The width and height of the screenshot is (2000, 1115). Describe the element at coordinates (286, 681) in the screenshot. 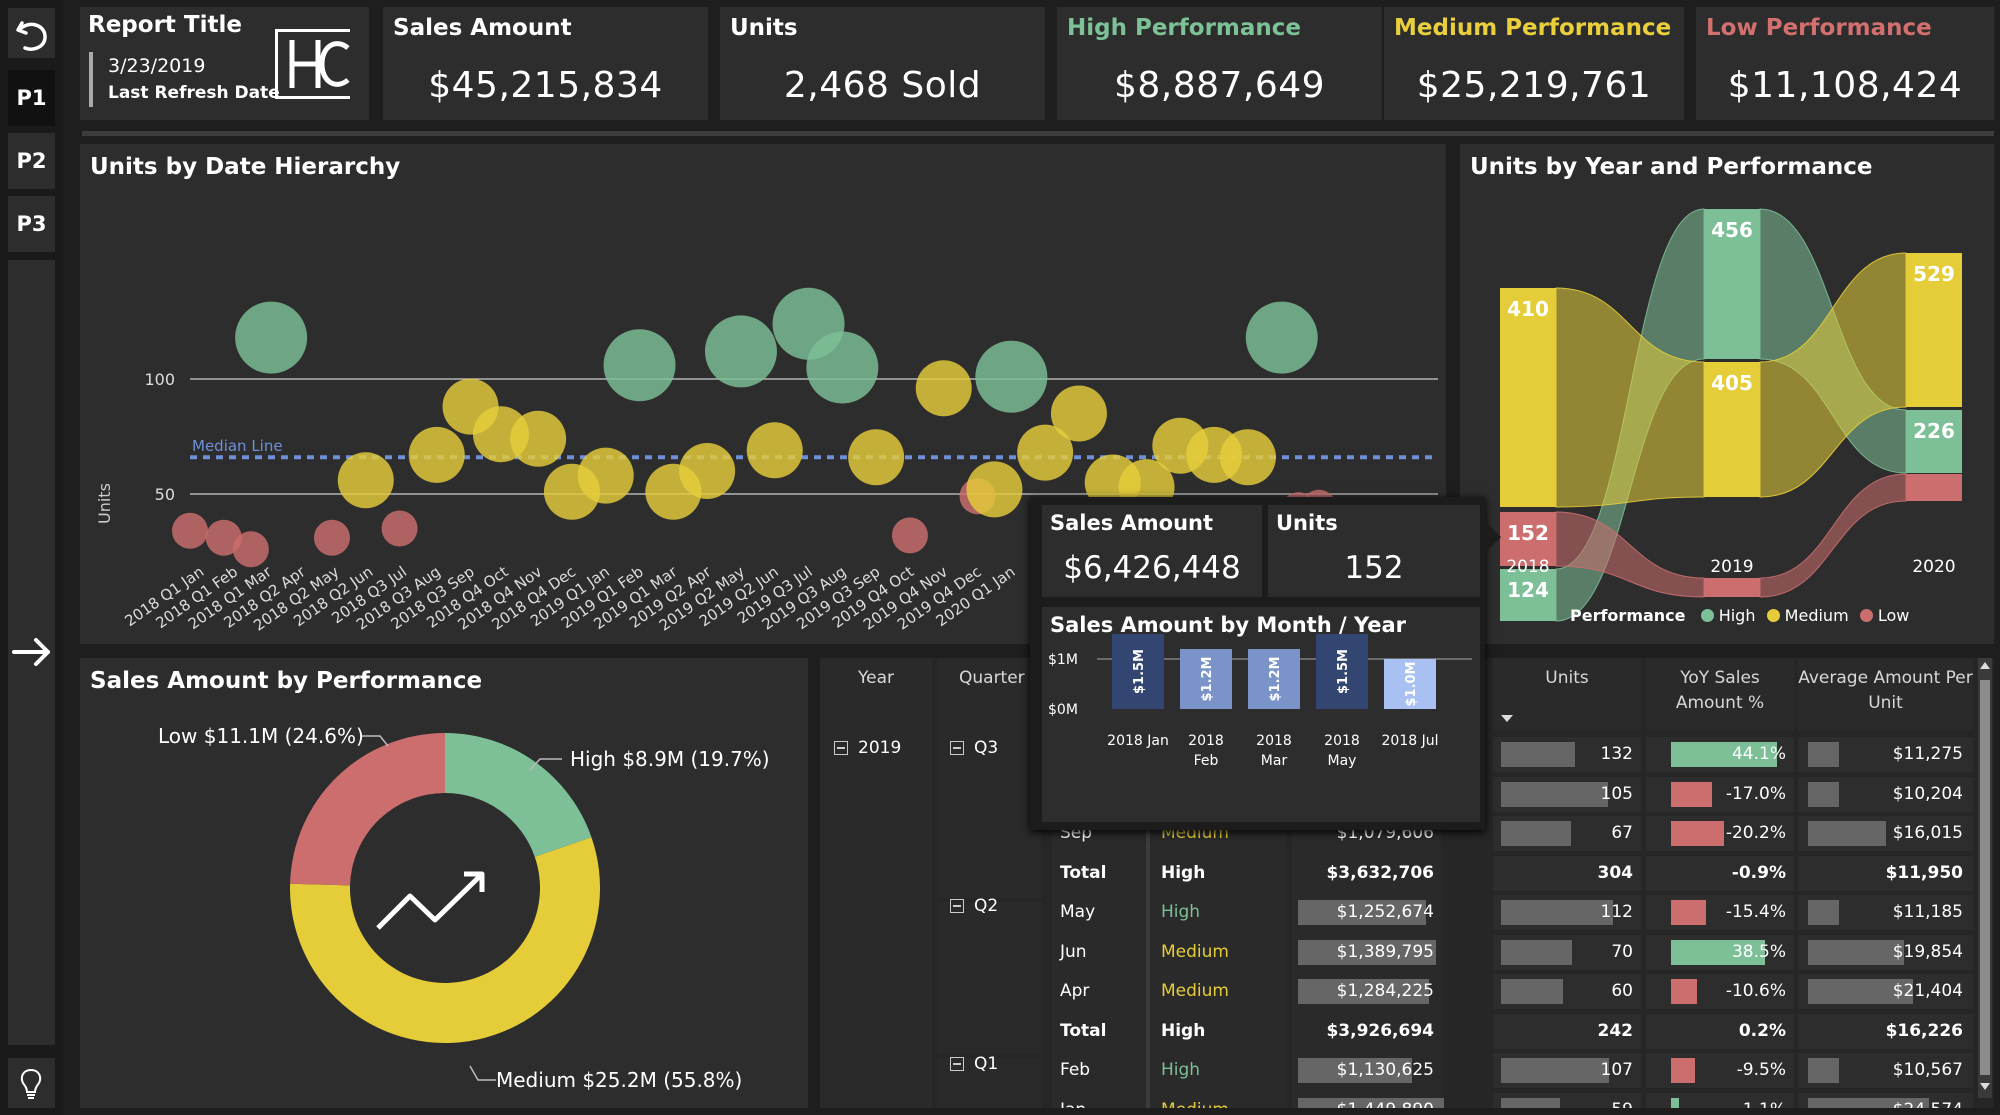

I see `donut-title: Sales Amount by Performance` at that location.